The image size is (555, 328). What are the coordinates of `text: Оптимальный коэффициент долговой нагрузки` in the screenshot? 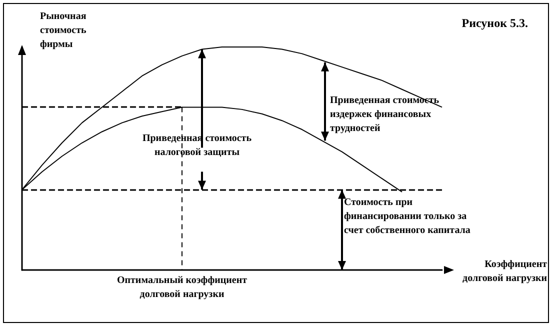 It's located at (182, 288).